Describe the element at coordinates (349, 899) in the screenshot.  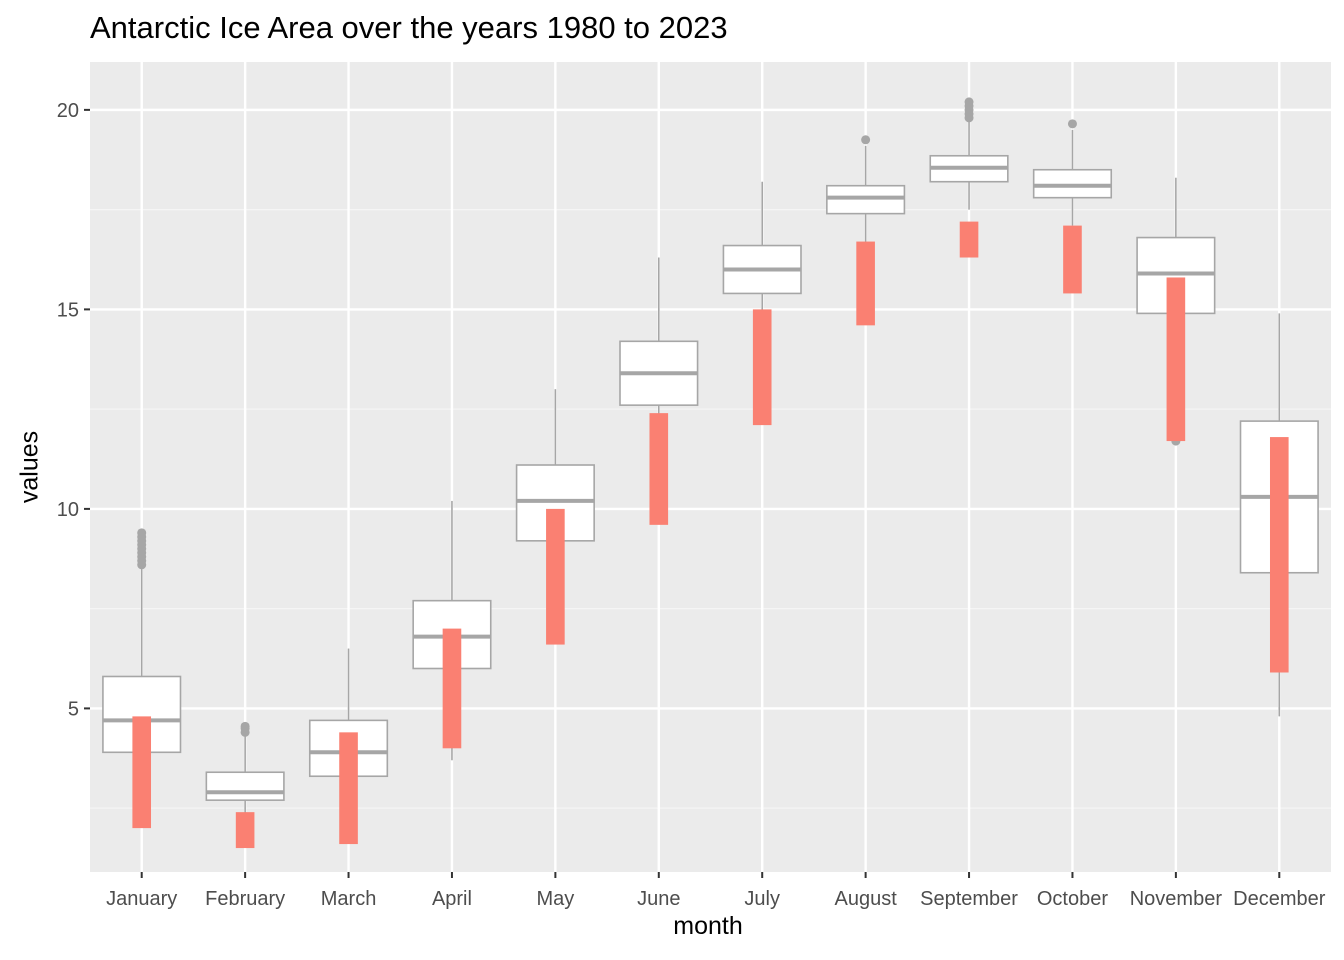
I see `x-tick-label: March` at that location.